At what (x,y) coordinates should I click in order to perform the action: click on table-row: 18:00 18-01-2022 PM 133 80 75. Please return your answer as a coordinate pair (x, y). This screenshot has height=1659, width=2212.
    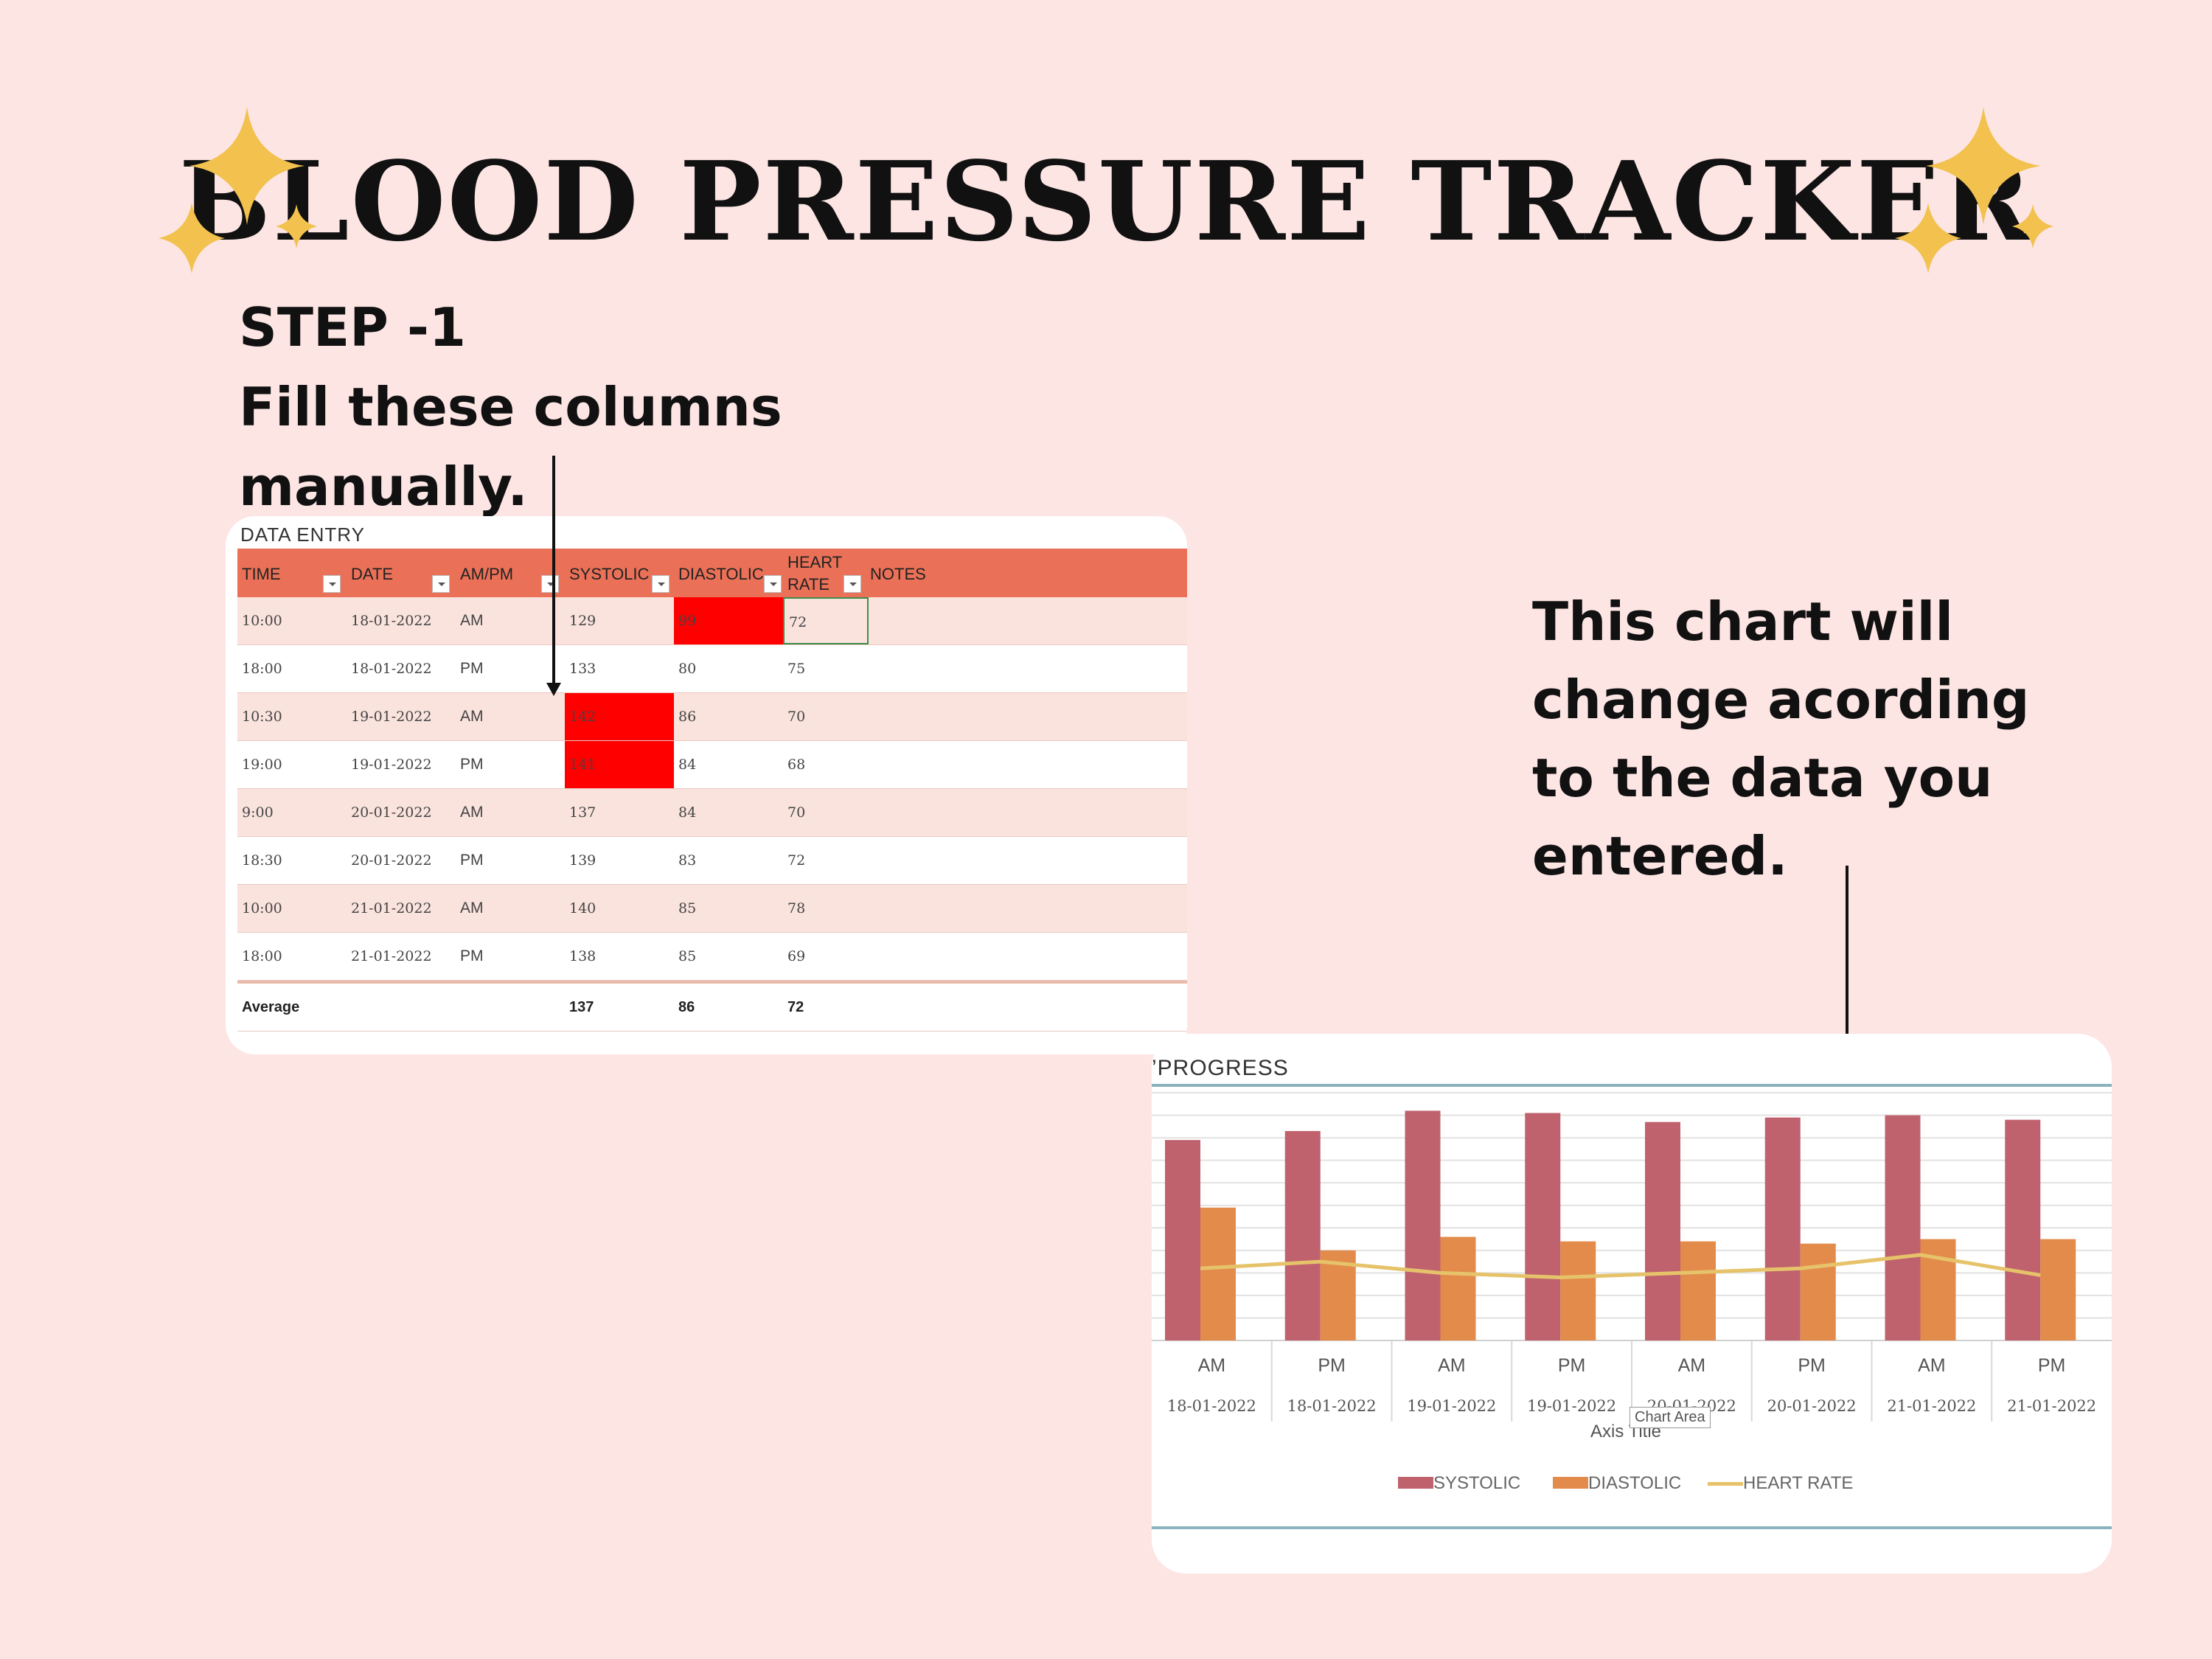
    Looking at the image, I should click on (712, 669).